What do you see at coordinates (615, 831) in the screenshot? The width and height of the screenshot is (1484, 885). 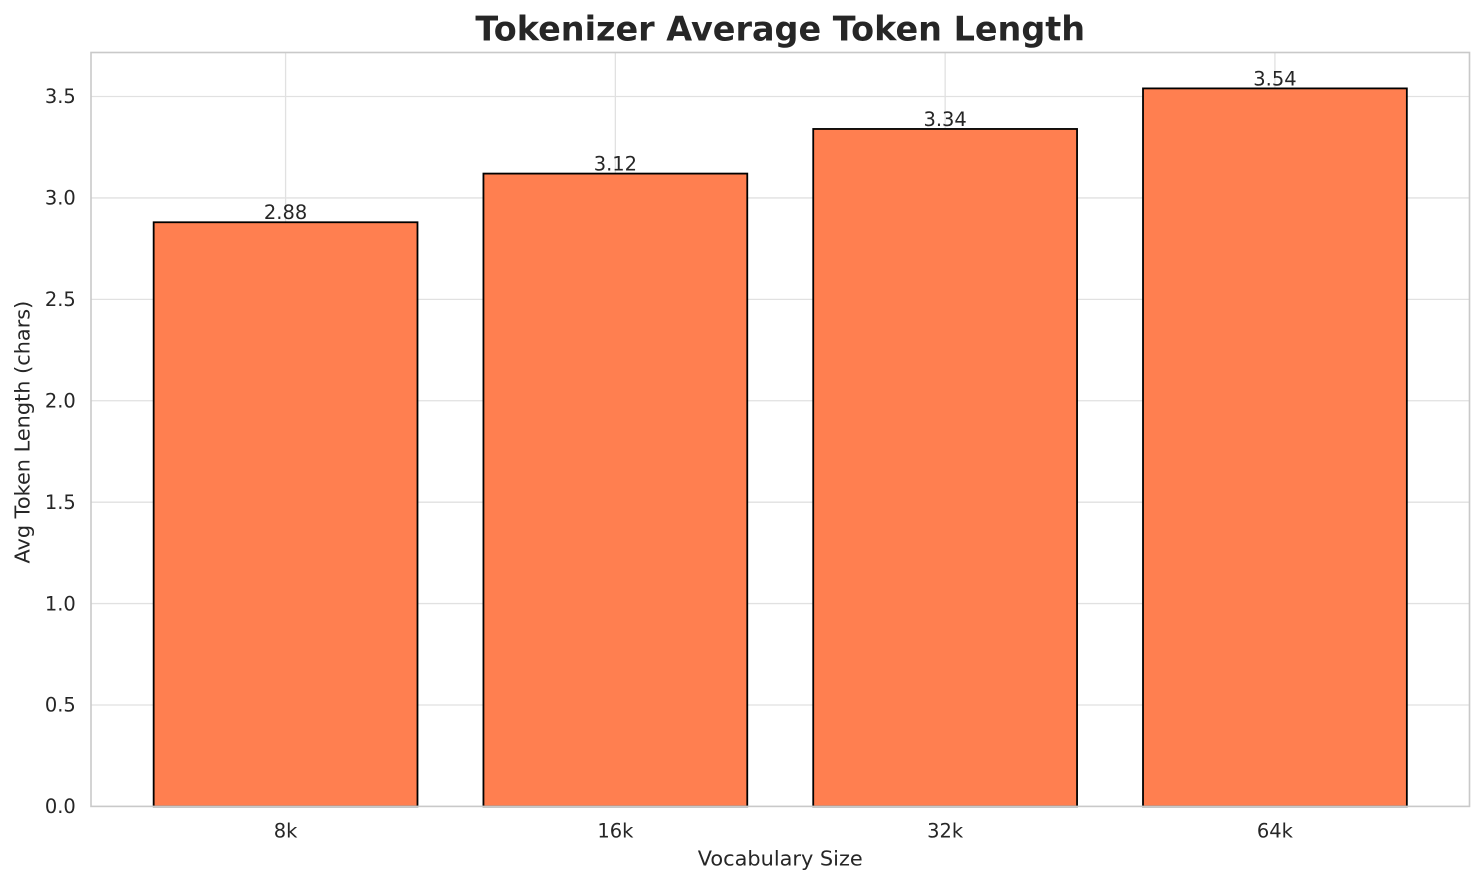 I see `x-tick-label: 16k` at bounding box center [615, 831].